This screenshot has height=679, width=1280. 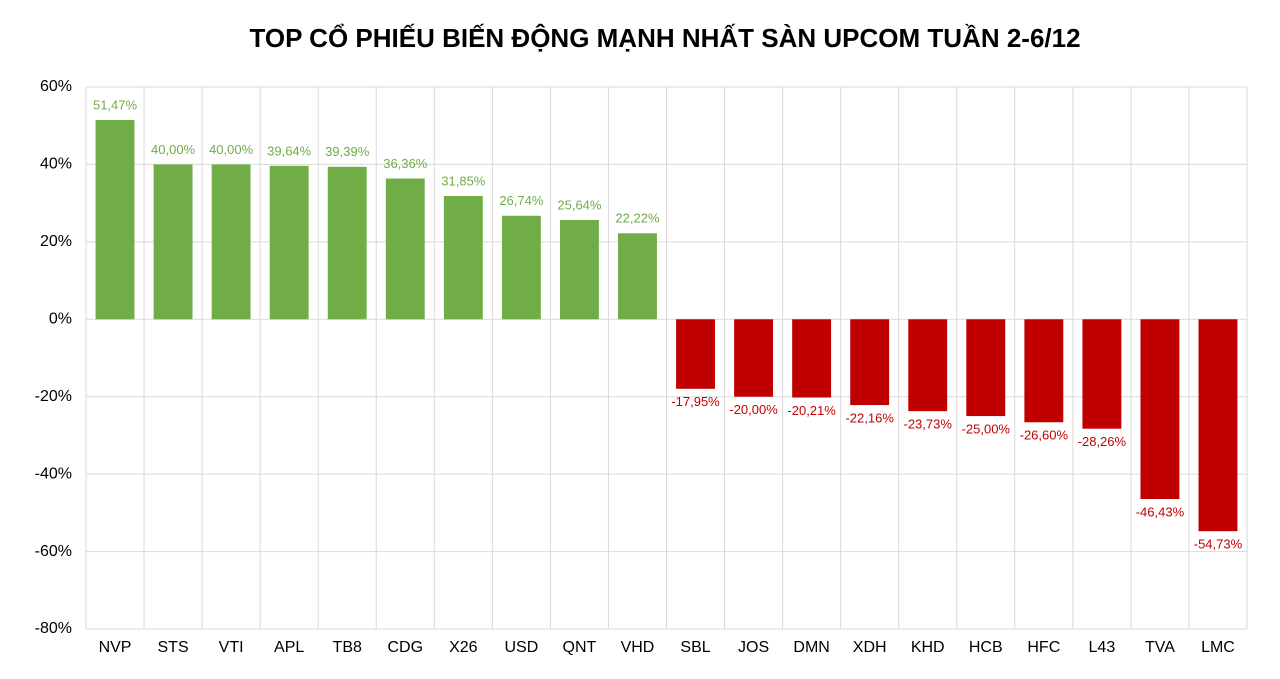 I want to click on x-tick-label: LMC, so click(x=1218, y=647).